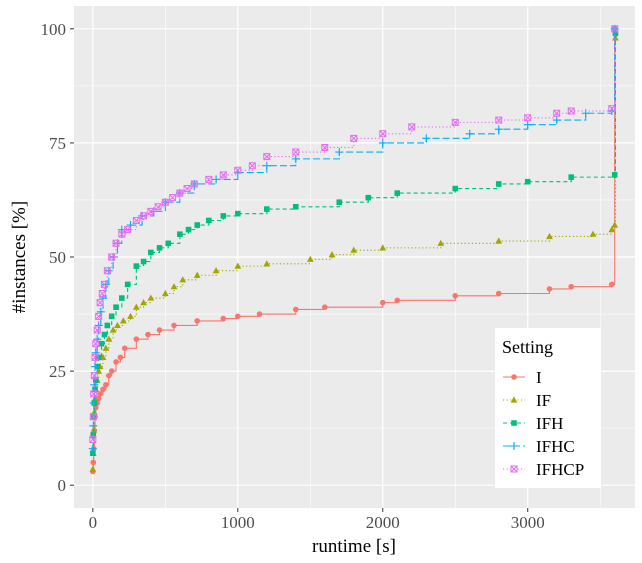  Describe the element at coordinates (317, 520) in the screenshot. I see `x-axis: 0 1000 2000 3000` at that location.